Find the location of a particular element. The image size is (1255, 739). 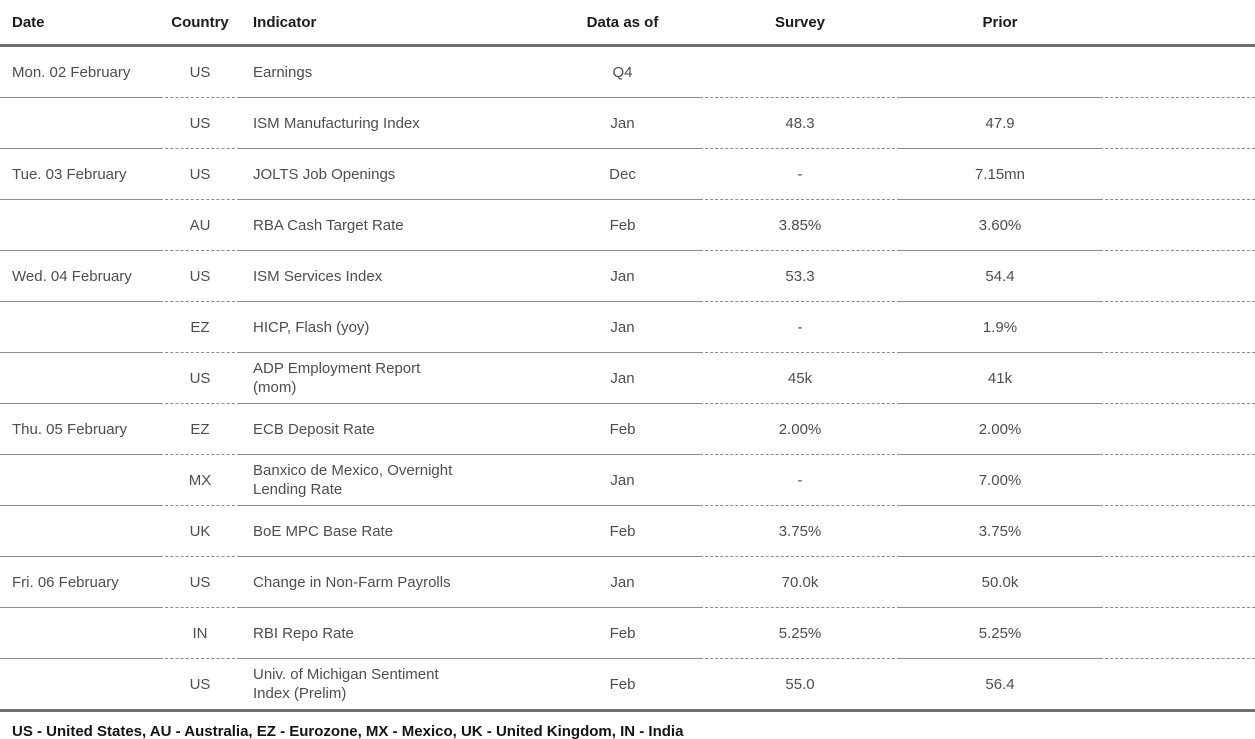

cell-prior: 1.9% is located at coordinates (1000, 327).